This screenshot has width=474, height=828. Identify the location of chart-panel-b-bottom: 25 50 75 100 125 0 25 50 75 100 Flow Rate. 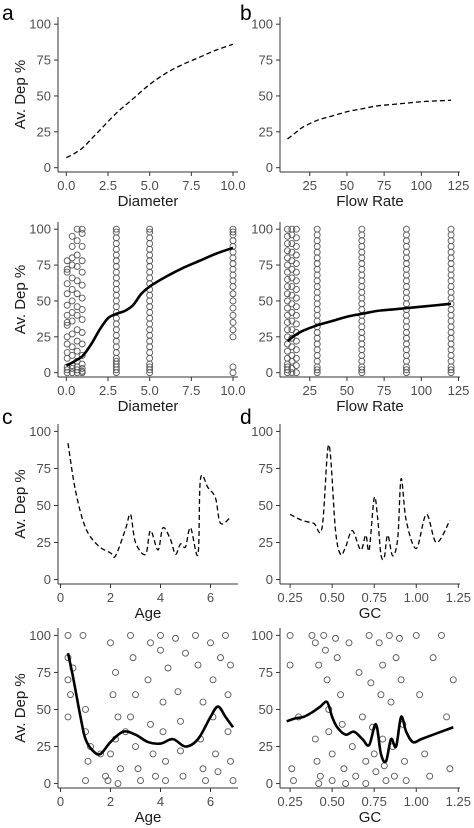
(360, 318).